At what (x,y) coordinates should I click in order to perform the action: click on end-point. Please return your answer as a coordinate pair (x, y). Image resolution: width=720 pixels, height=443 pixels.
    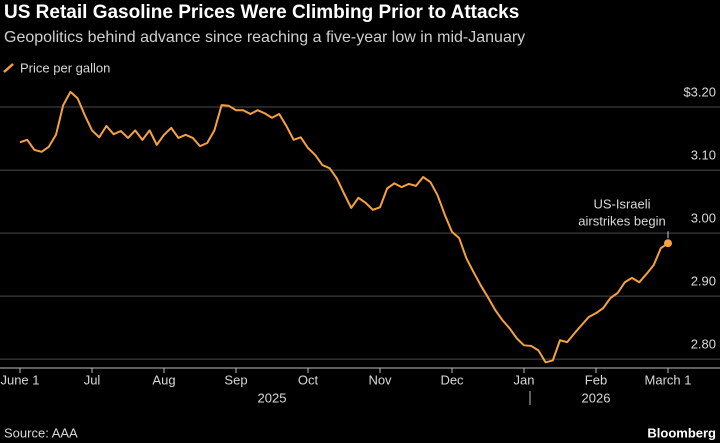
    Looking at the image, I should click on (668, 243).